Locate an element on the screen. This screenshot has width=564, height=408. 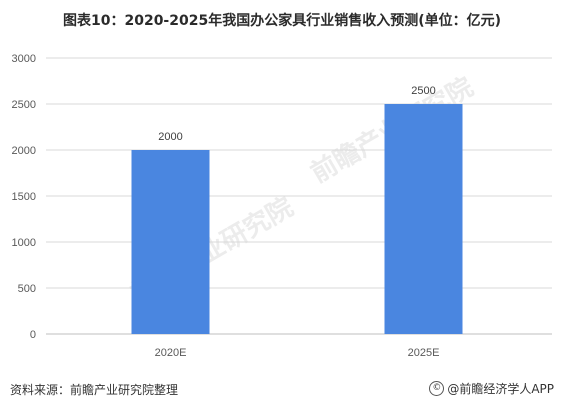
y-tick-label: 1000 is located at coordinates (24, 243).